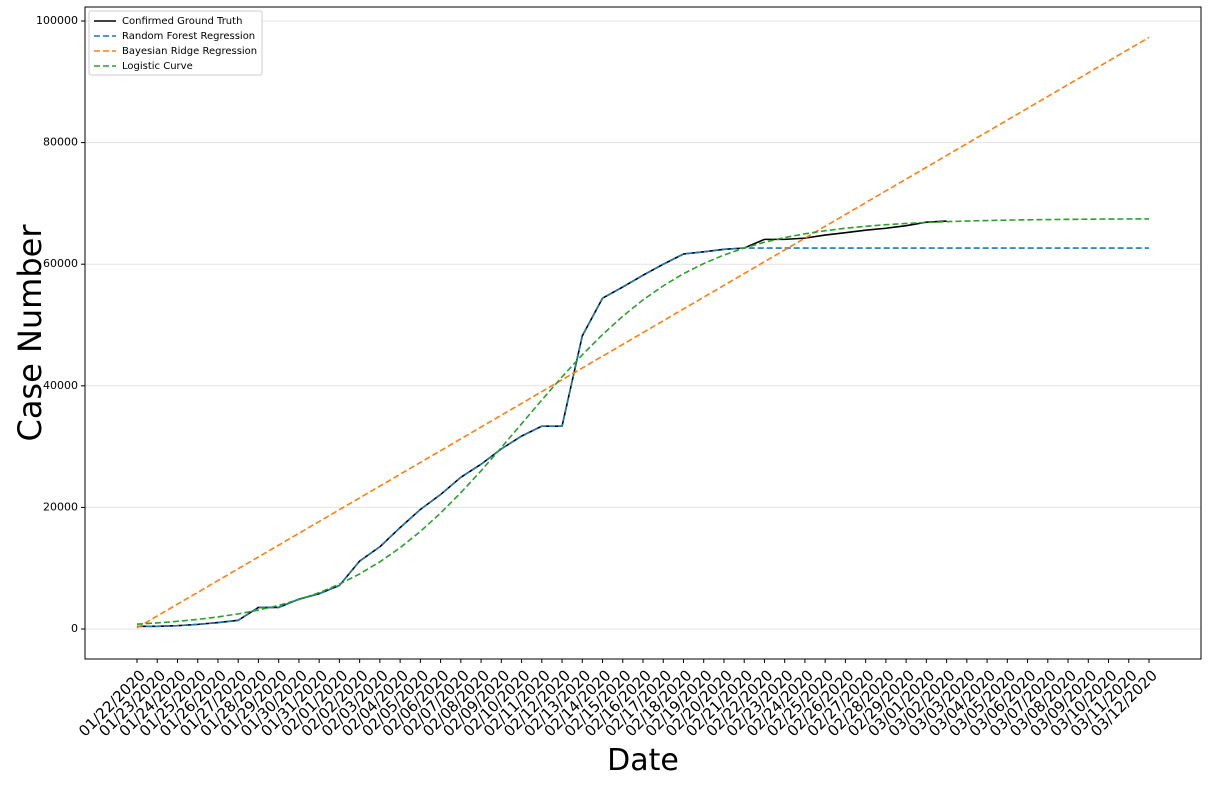 This screenshot has width=1208, height=786. I want to click on legend-box, so click(175, 43).